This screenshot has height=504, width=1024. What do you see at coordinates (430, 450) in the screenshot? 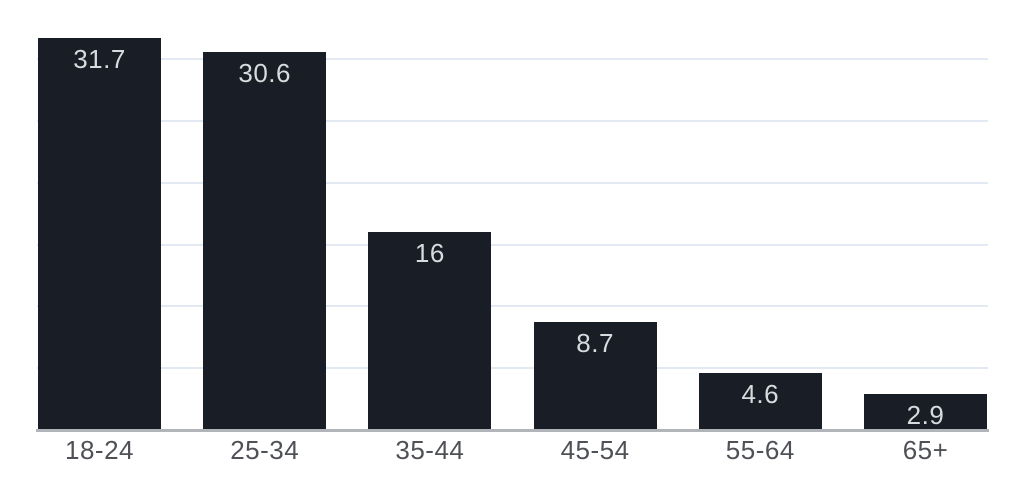
I see `x-axis-label: 35-44` at bounding box center [430, 450].